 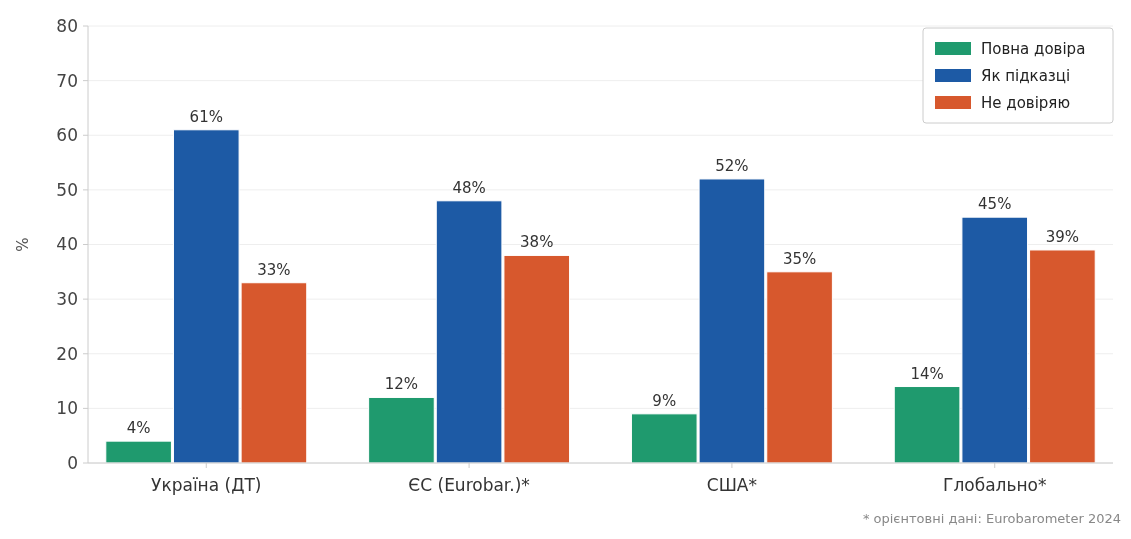 What do you see at coordinates (731, 485) in the screenshot?
I see `x-tick-label: США*` at bounding box center [731, 485].